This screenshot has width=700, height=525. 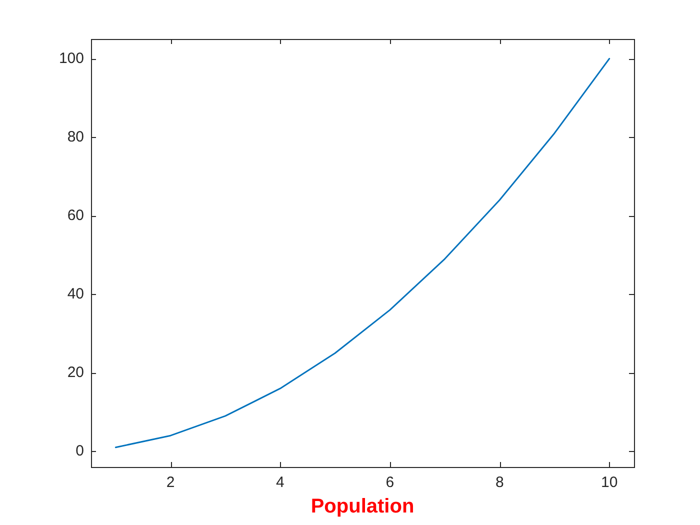 What do you see at coordinates (280, 483) in the screenshot?
I see `x-tick-label: 4` at bounding box center [280, 483].